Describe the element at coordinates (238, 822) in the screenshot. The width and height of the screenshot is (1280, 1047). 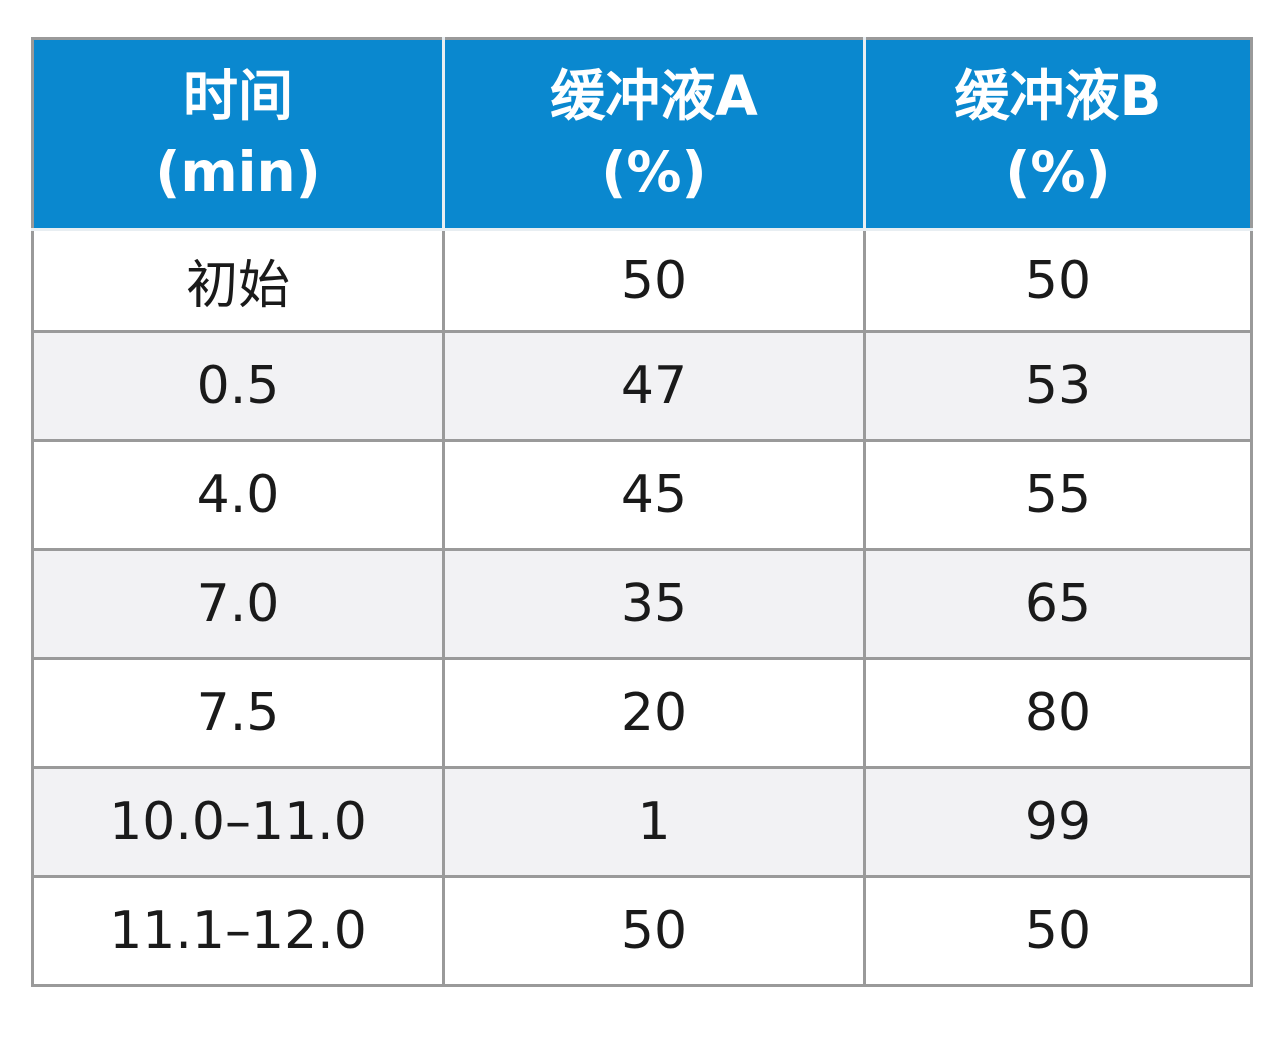
I see `cell-time: 10.0–11.0` at that location.